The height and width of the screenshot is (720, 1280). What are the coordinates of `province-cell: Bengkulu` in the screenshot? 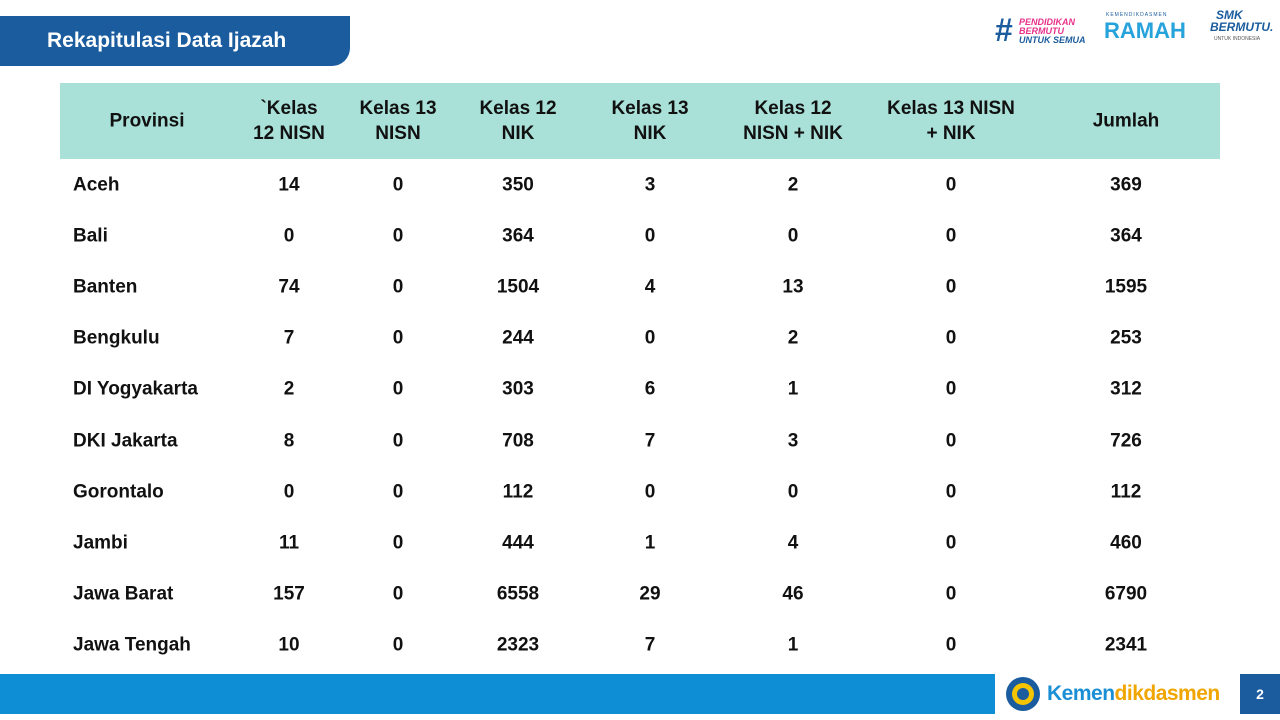 It's located at (116, 338).